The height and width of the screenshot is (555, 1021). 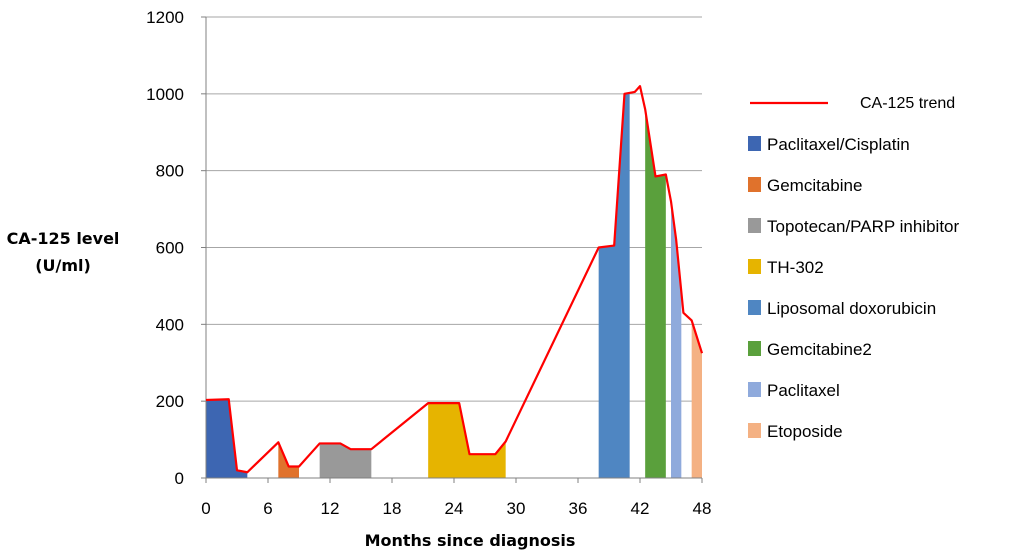 I want to click on legend-label: TH-302, so click(x=795, y=267).